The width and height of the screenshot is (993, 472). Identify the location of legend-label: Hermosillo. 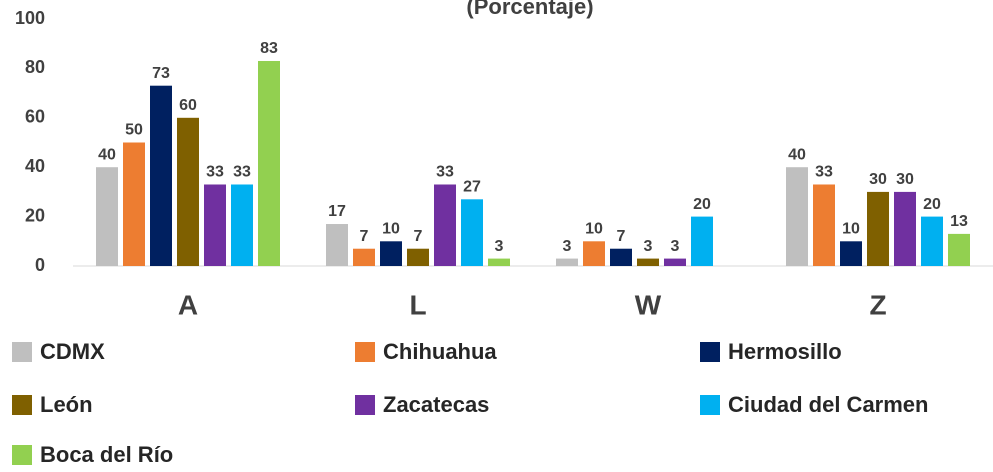
(785, 351).